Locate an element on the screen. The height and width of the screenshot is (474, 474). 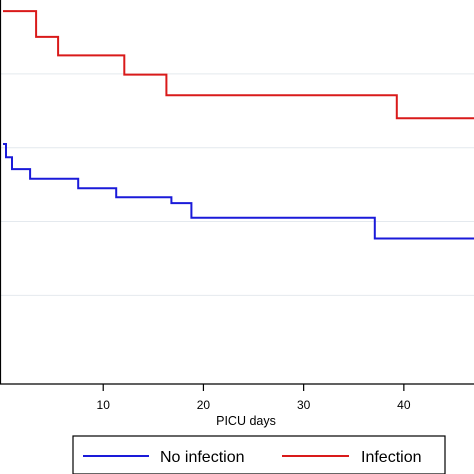
x-axis-title: PICU days is located at coordinates (246, 421).